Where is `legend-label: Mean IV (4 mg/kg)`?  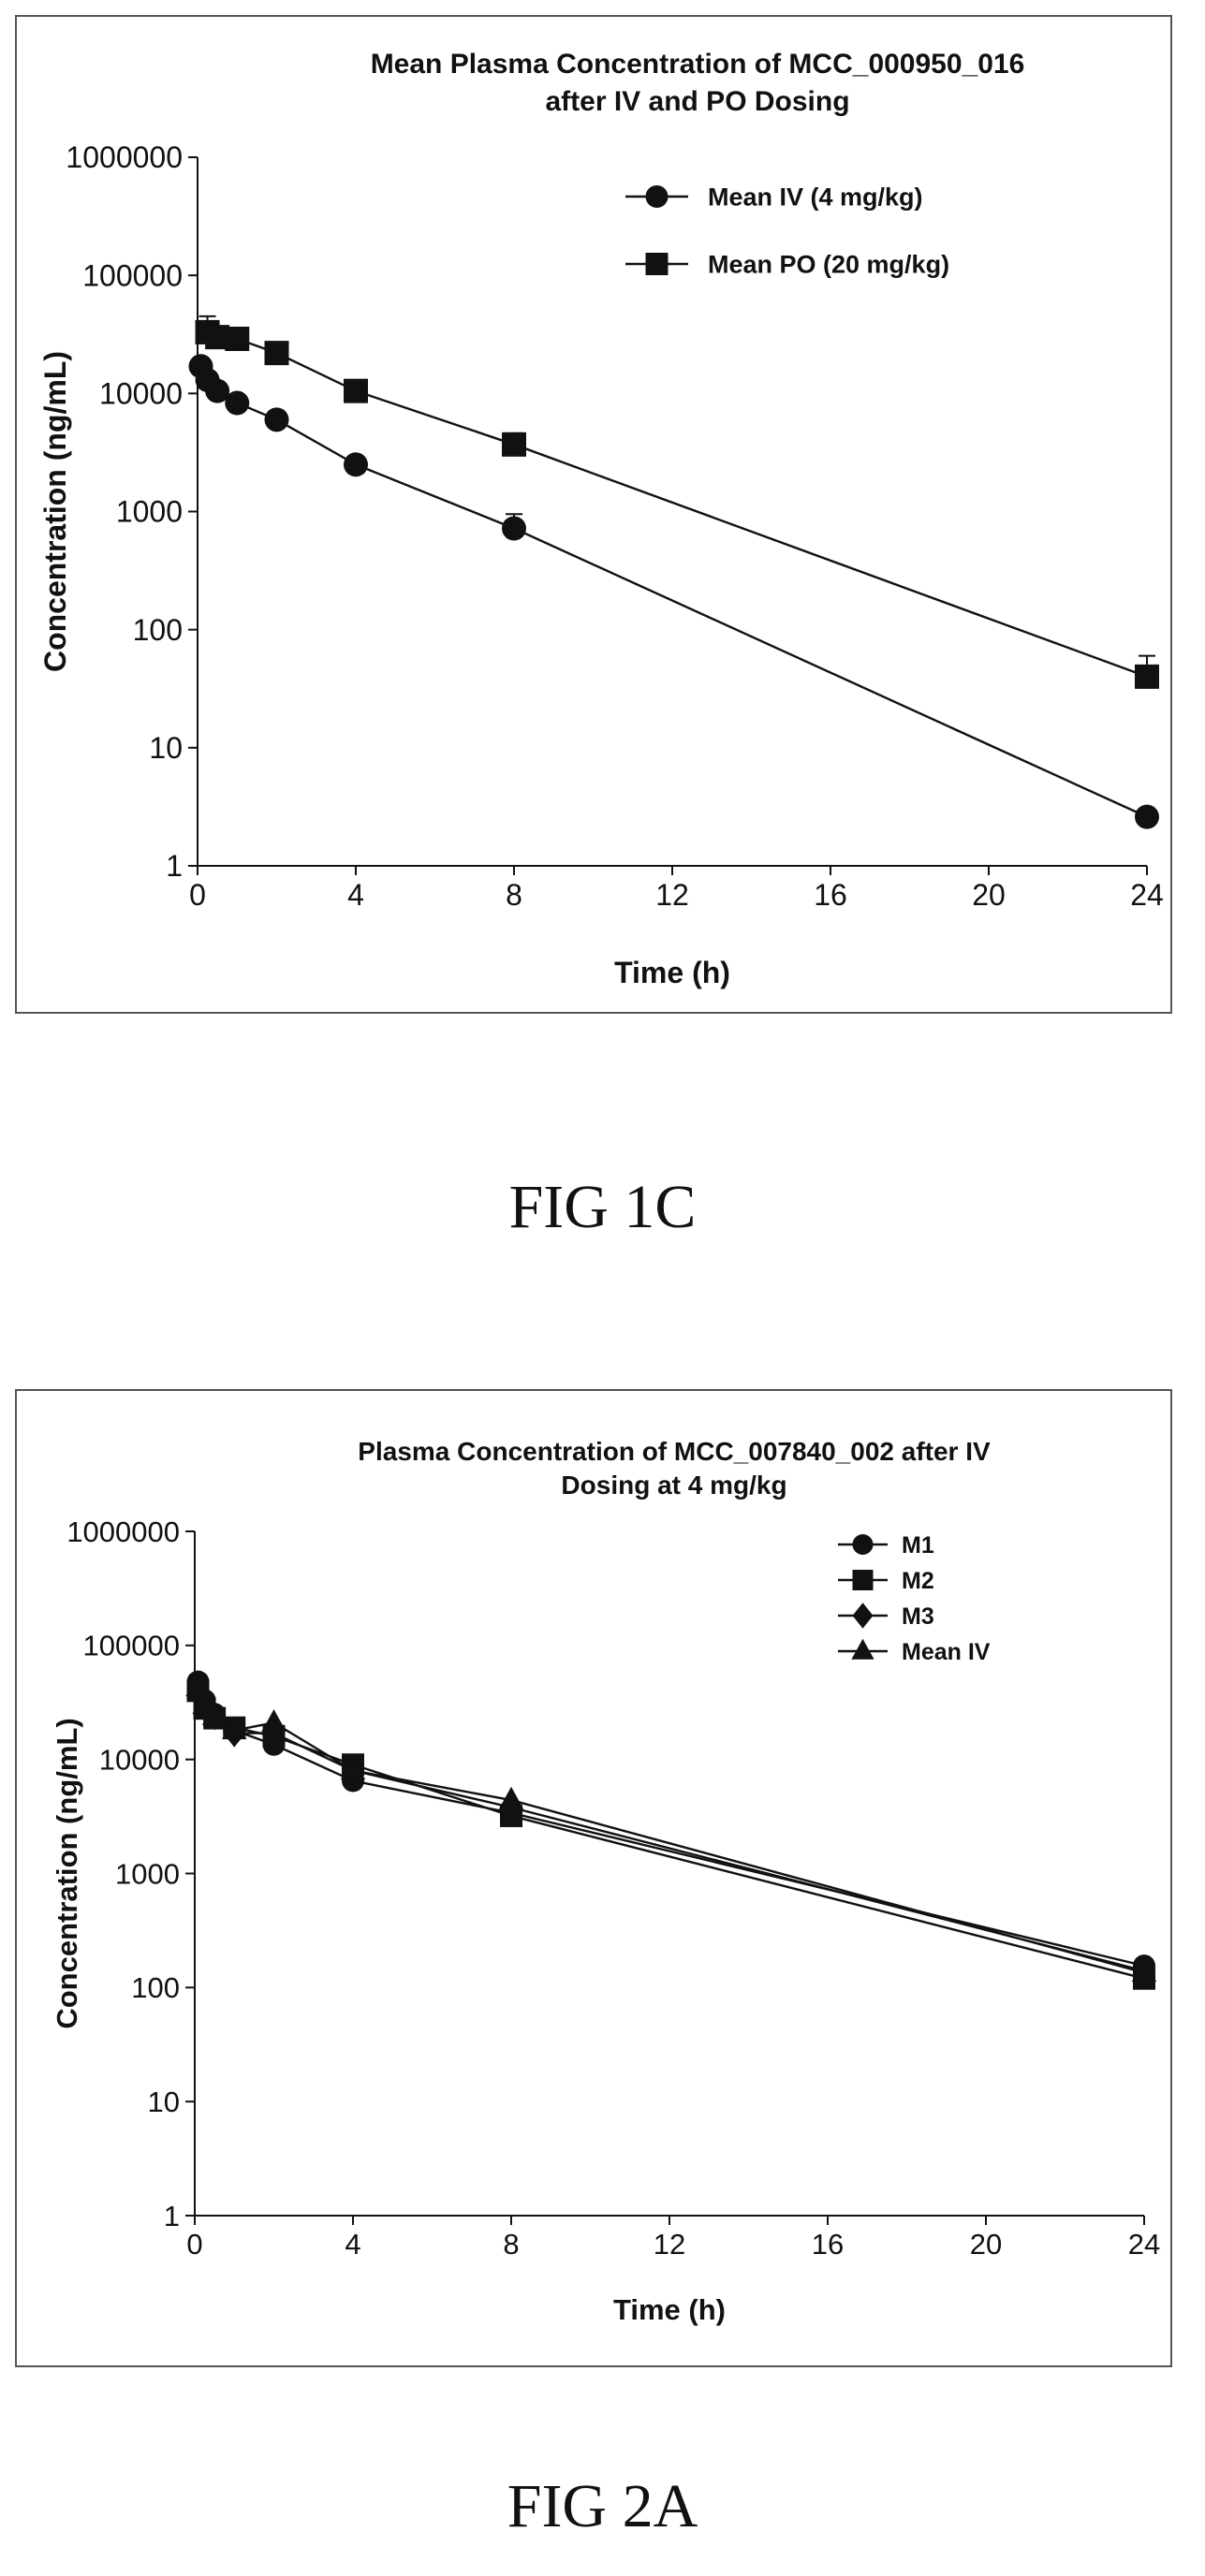
legend-label: Mean IV (4 mg/kg) is located at coordinates (815, 197).